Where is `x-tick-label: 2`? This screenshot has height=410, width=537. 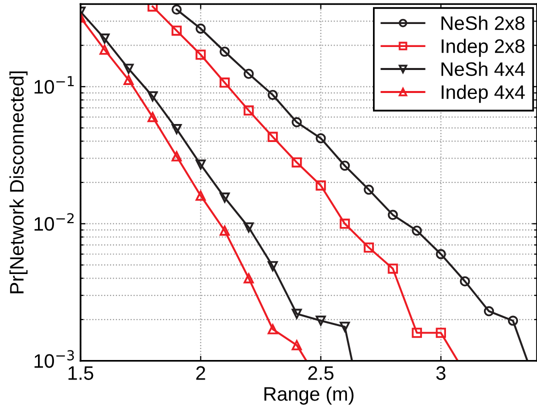
x-tick-label: 2 is located at coordinates (201, 373).